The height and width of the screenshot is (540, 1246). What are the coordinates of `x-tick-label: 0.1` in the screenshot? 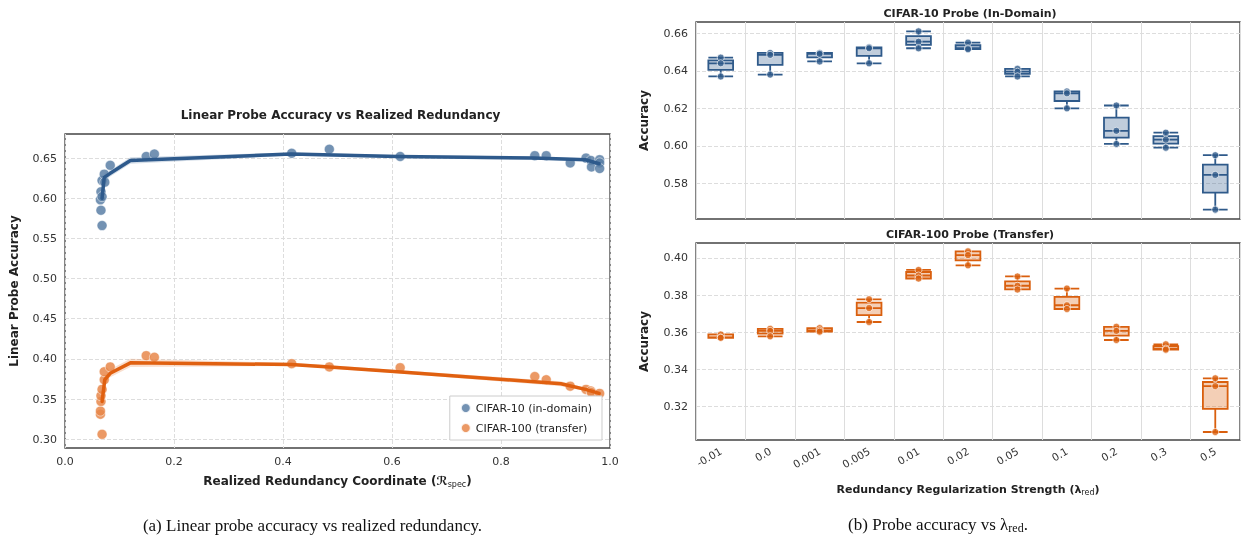 It's located at (1059, 454).